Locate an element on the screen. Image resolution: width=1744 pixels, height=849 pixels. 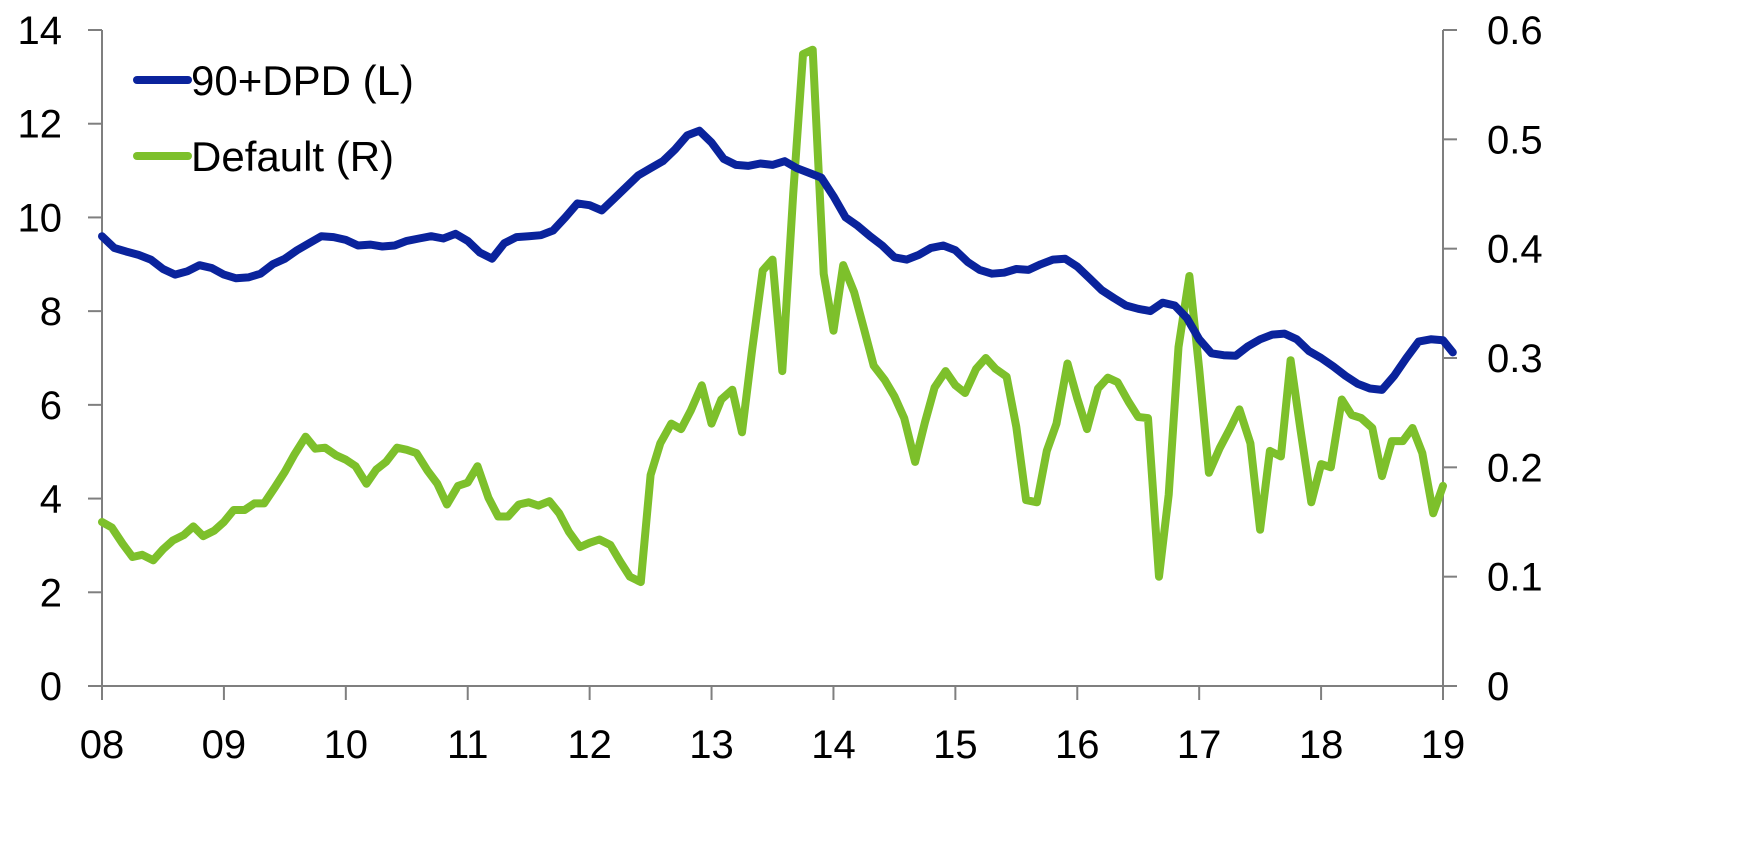
x-tick-label: 09 is located at coordinates (224, 745).